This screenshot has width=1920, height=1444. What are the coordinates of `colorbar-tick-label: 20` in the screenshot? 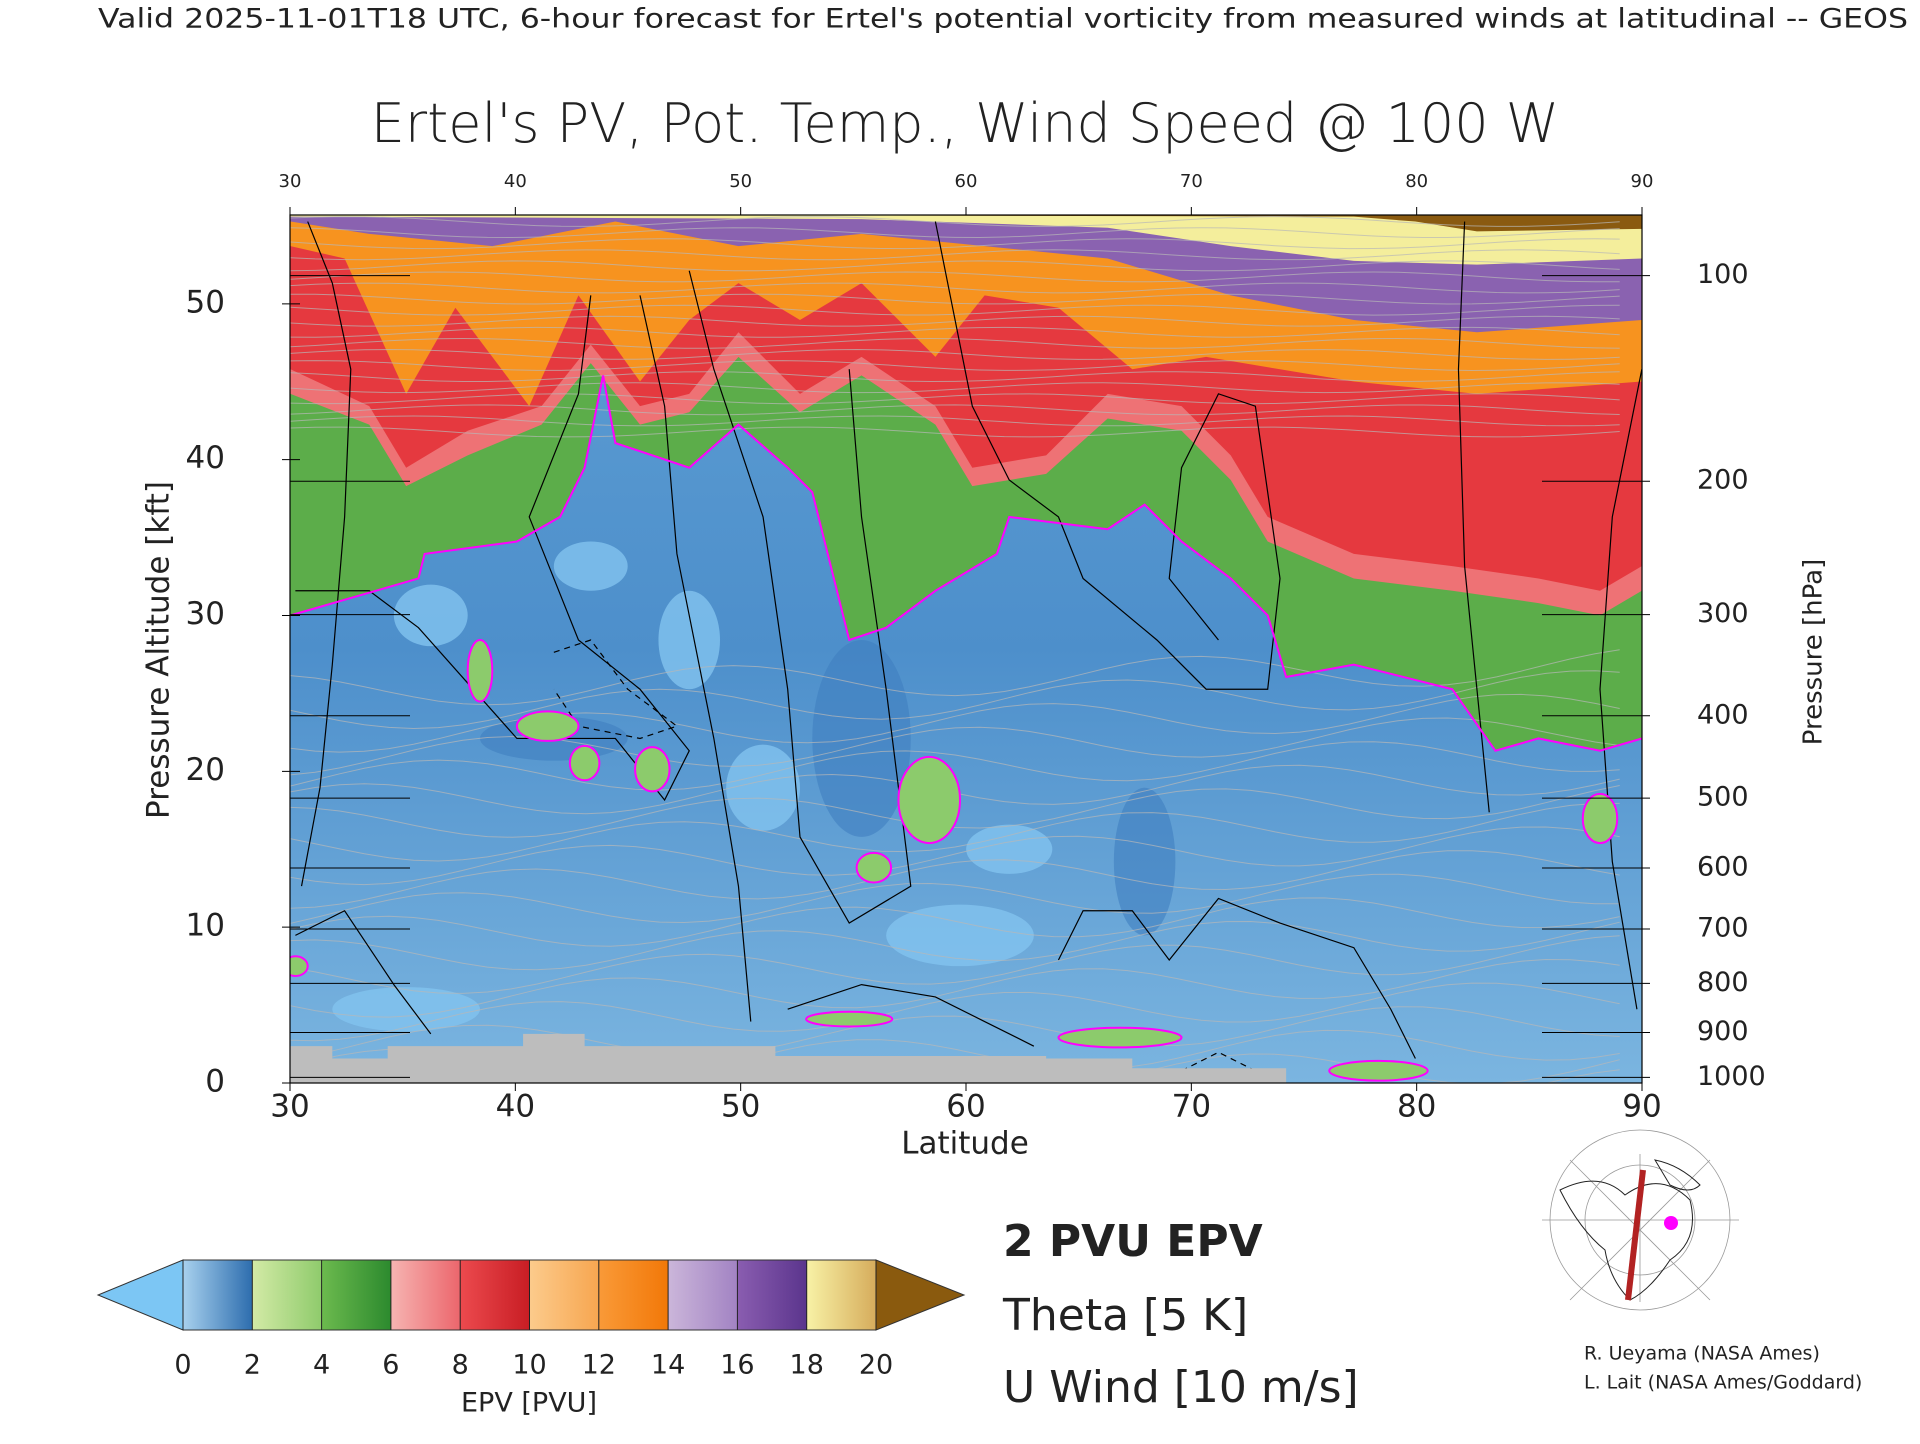 It's located at (876, 1365).